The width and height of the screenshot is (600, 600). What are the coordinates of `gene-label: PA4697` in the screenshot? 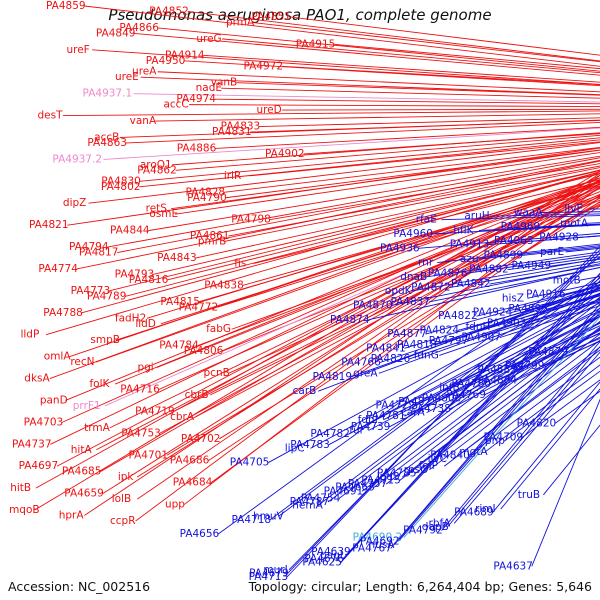 It's located at (39, 466).